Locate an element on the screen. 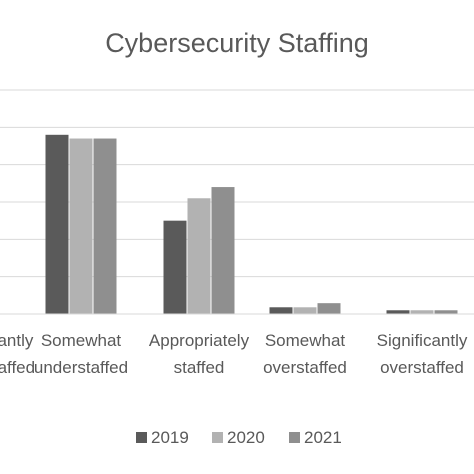  legend-swatch-2019 is located at coordinates (141, 437).